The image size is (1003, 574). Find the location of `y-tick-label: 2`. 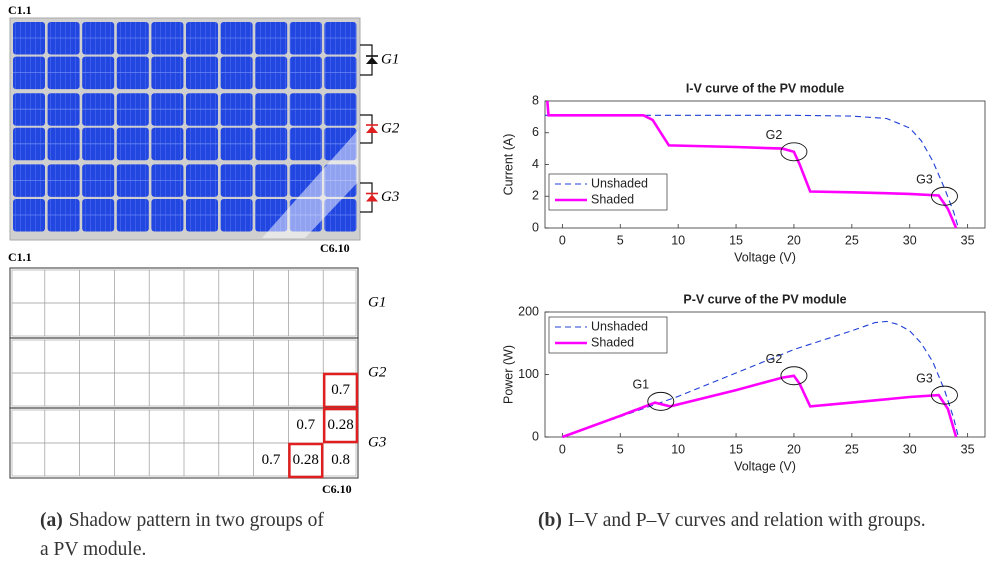

y-tick-label: 2 is located at coordinates (535, 196).